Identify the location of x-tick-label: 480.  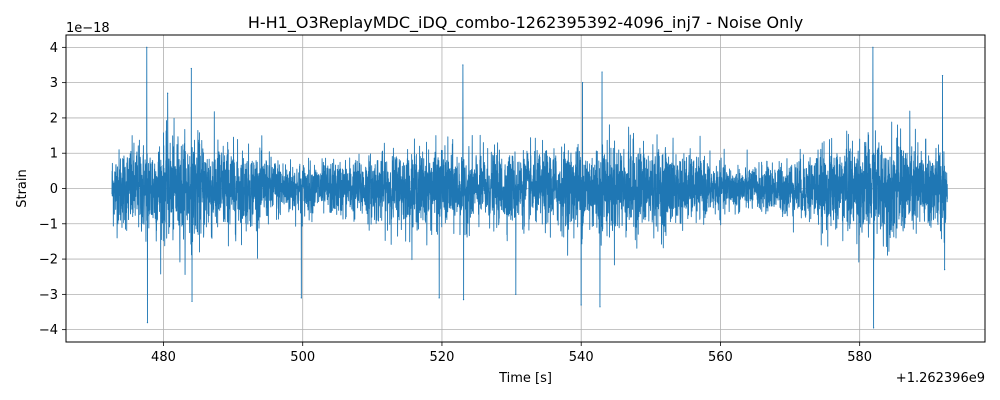
(163, 357).